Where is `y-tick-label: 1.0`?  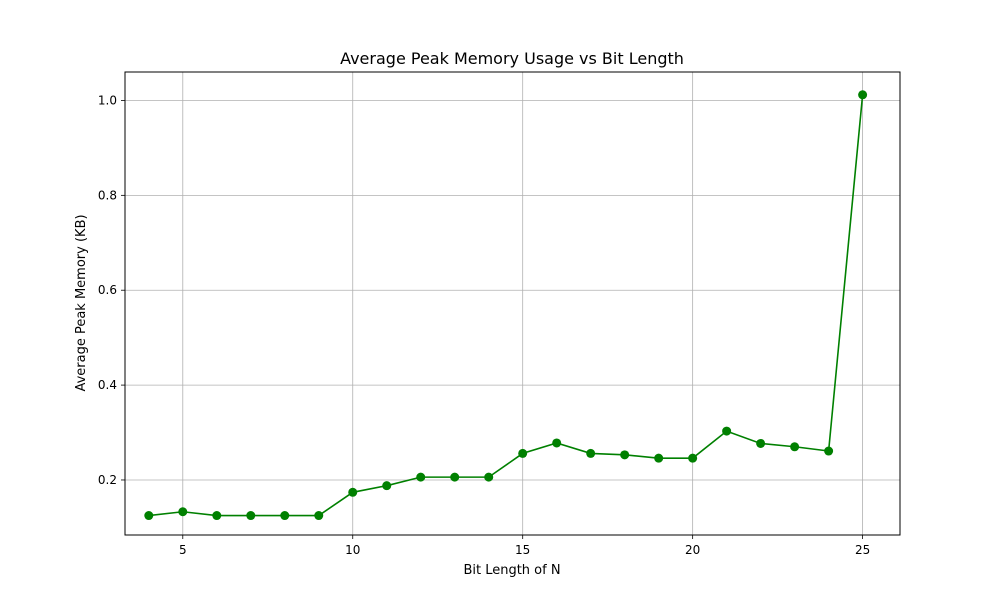
y-tick-label: 1.0 is located at coordinates (107, 100).